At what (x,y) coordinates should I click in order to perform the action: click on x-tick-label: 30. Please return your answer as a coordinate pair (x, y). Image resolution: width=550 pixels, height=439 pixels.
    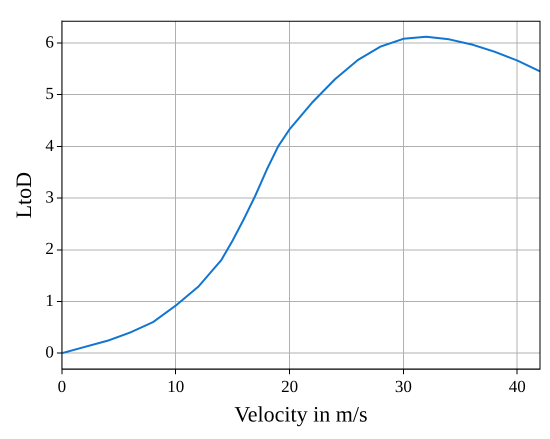
    Looking at the image, I should click on (403, 386).